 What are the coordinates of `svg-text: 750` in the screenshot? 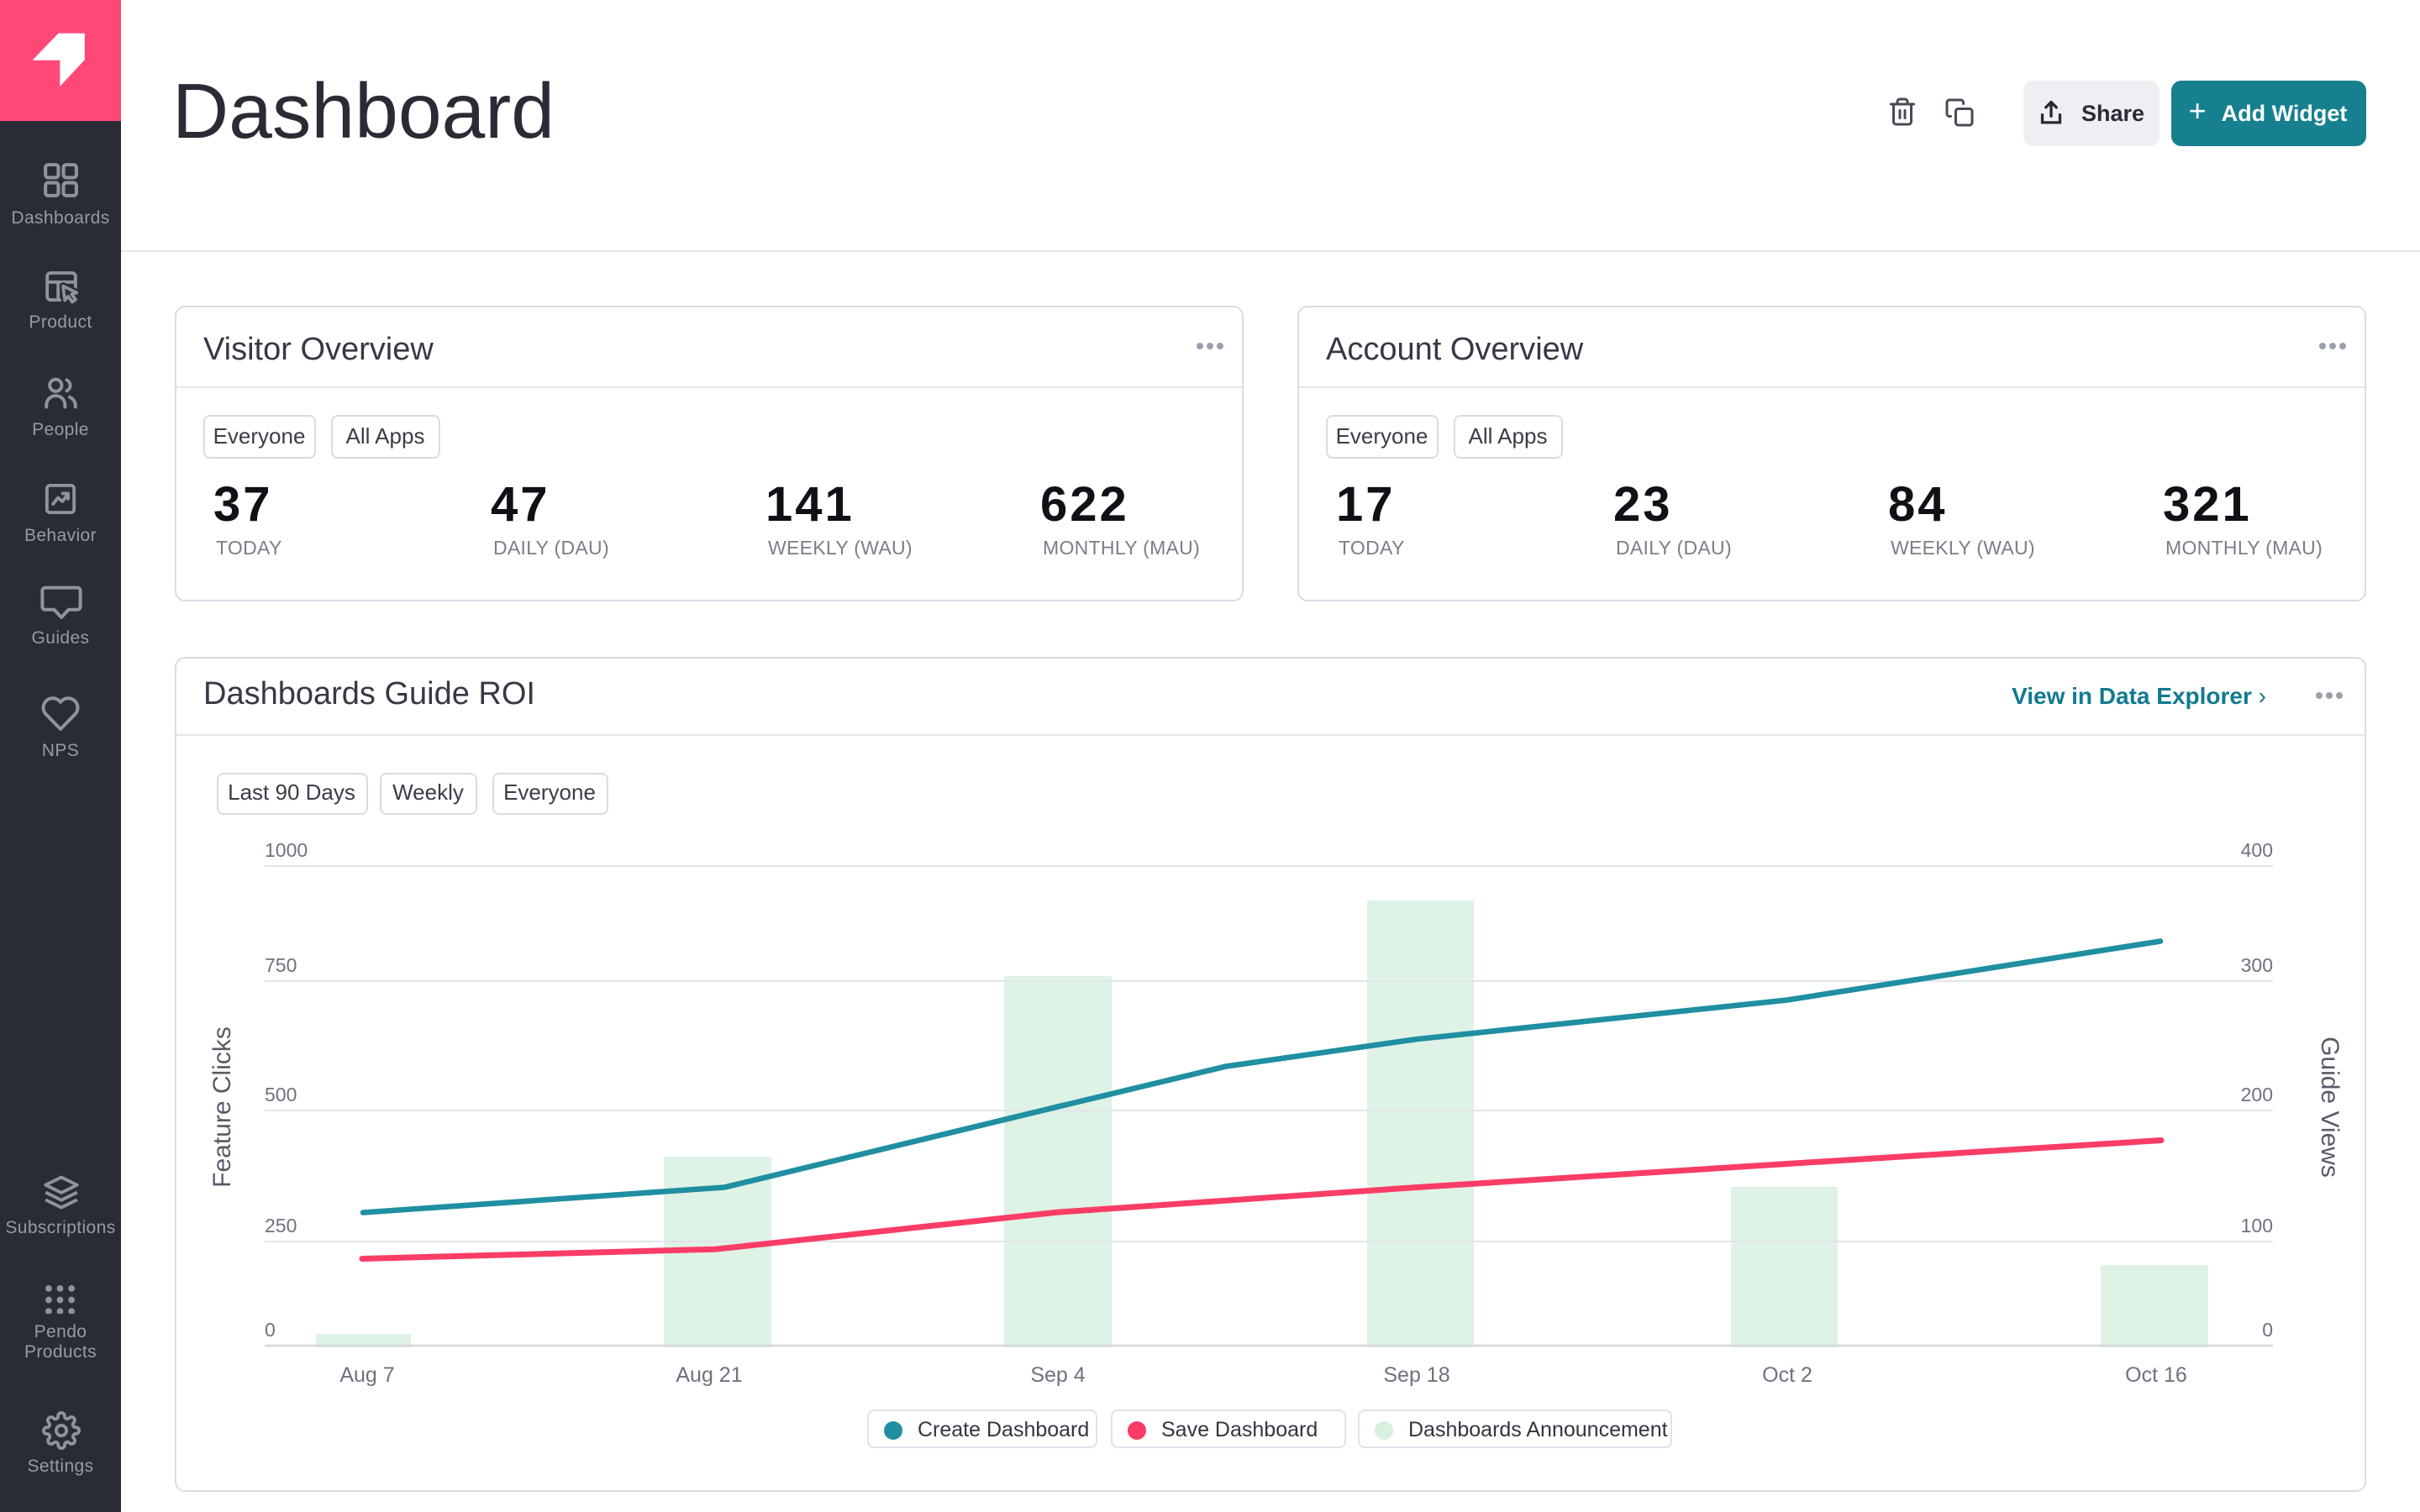 It's located at (281, 964).